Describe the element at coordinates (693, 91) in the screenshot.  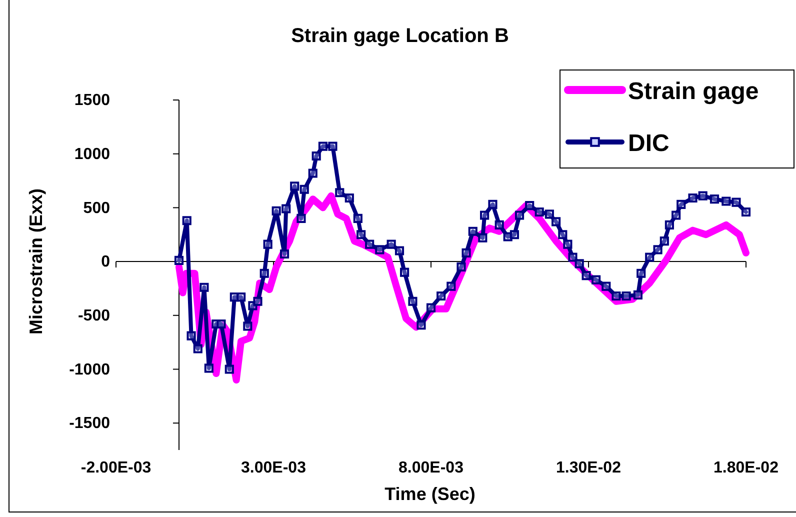
I see `legend-label: Strain gage` at that location.